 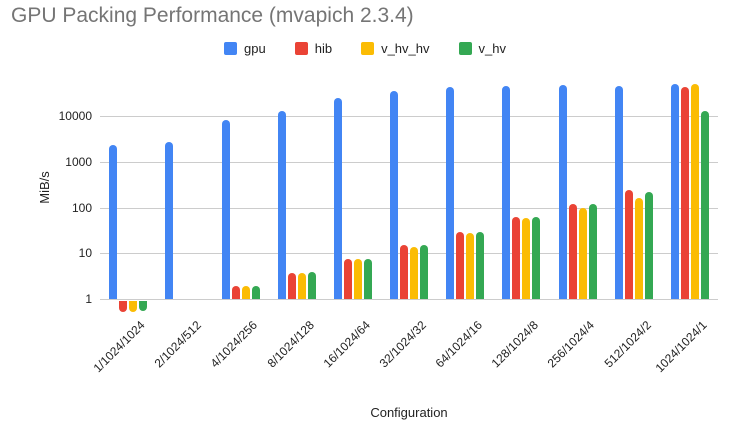 What do you see at coordinates (323, 48) in the screenshot?
I see `legend-label: hib` at bounding box center [323, 48].